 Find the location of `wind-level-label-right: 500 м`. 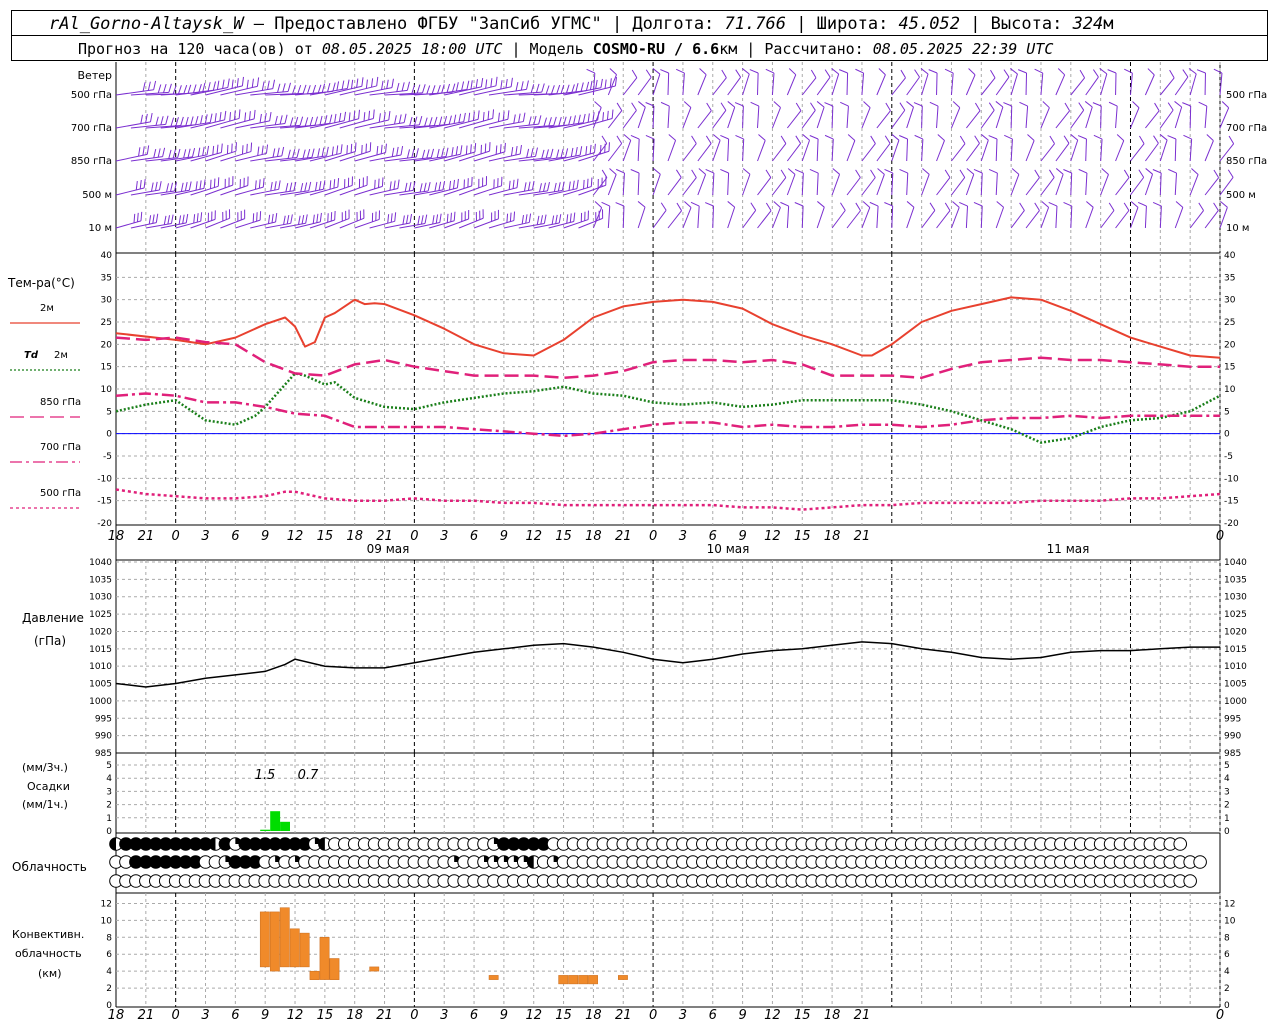

wind-level-label-right: 500 м is located at coordinates (1241, 195).